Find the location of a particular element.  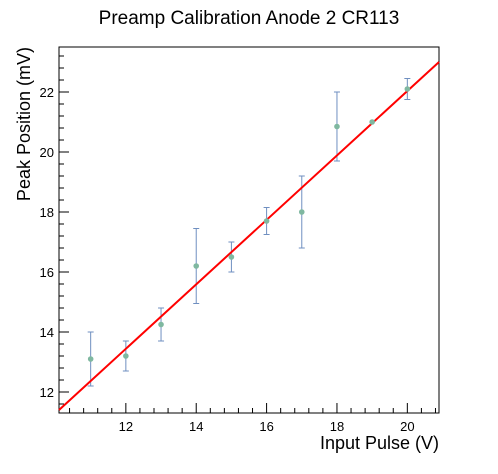

y-axis-label: Peak Position (mV) is located at coordinates (24, 124).